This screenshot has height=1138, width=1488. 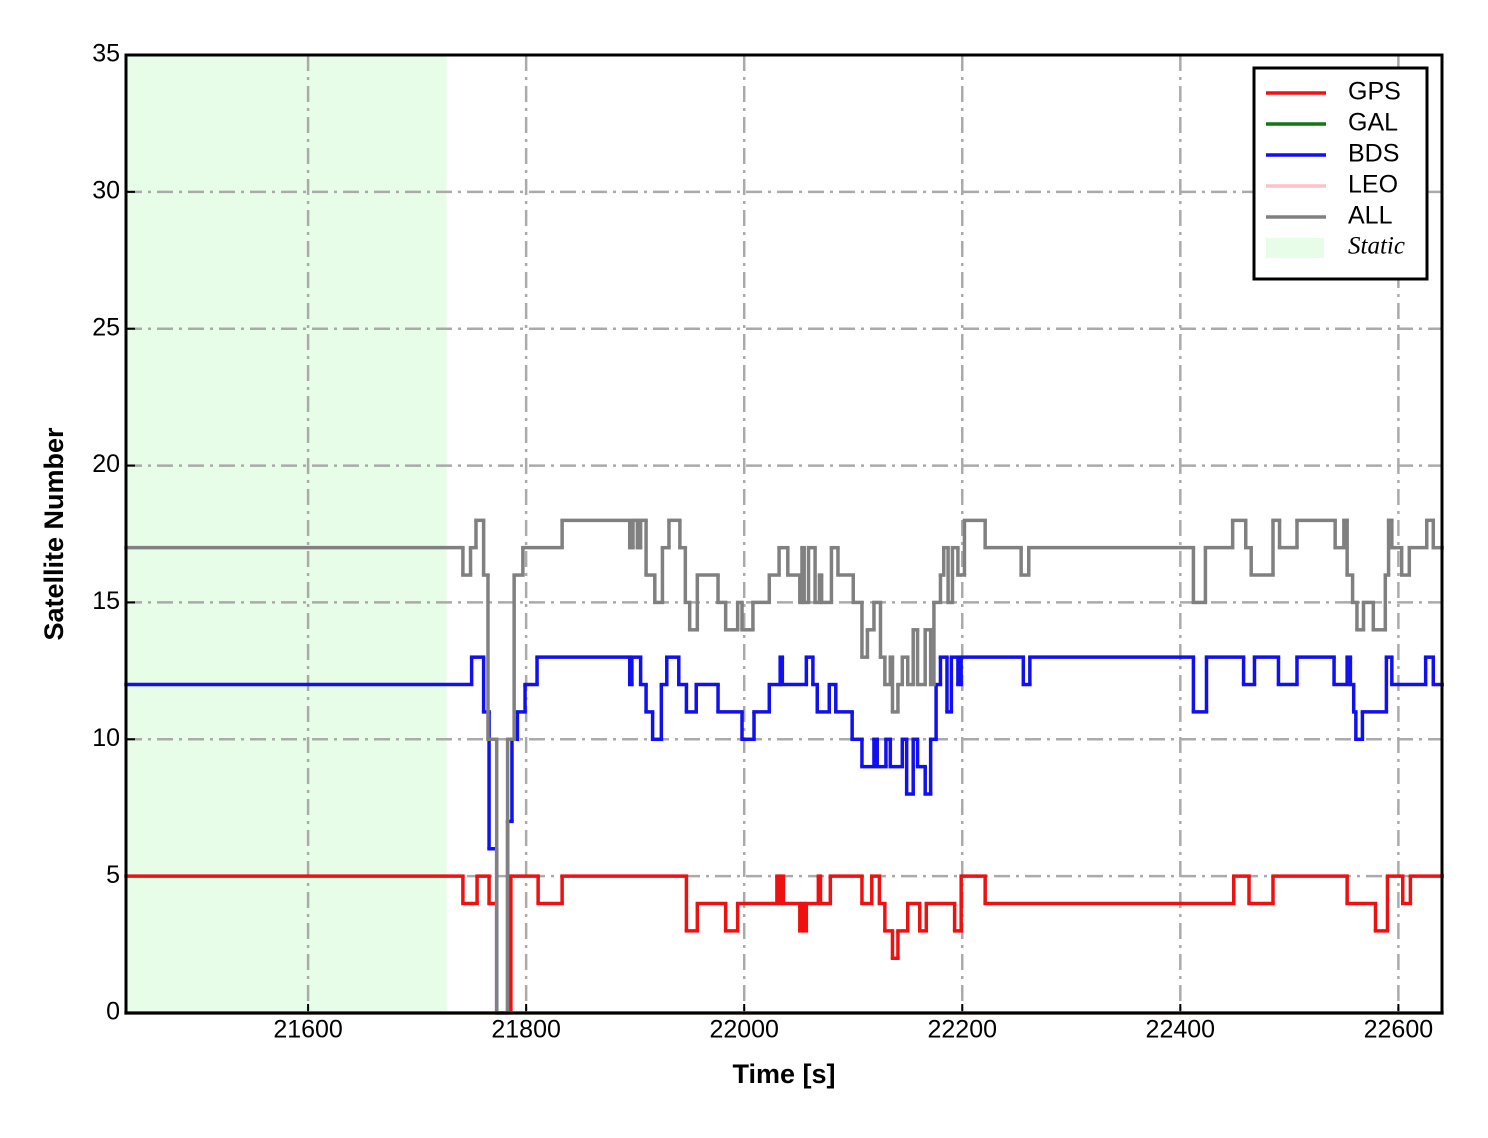 I want to click on y-tick-label: 10, so click(x=106, y=738).